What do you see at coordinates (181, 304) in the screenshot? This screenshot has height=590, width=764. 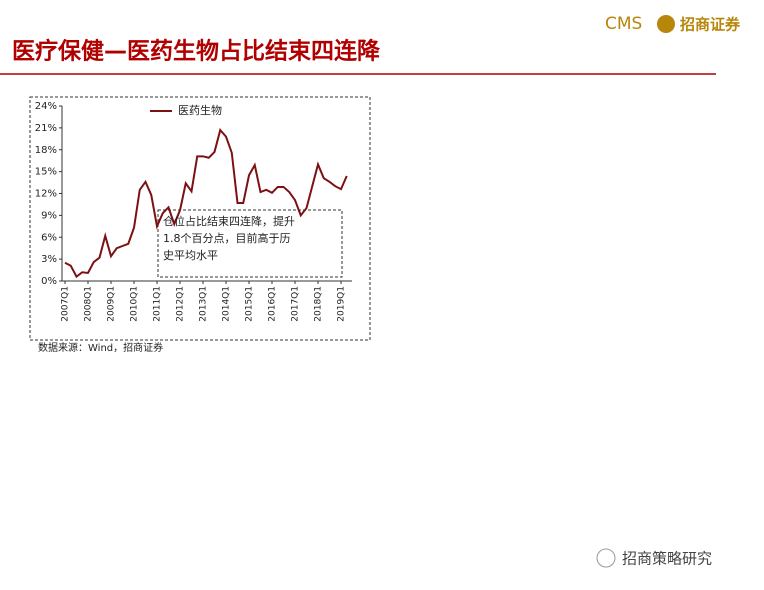 I see `x-tick-label: 2012Q1` at bounding box center [181, 304].